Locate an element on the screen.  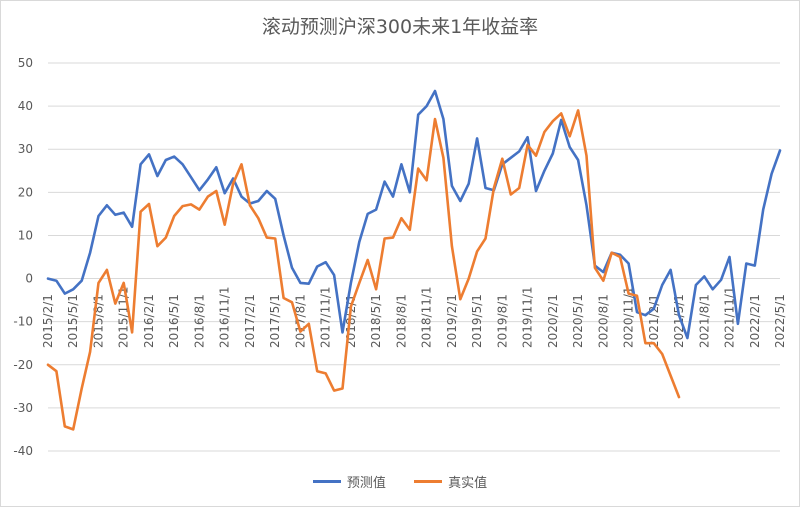
x-tick-label: 2019/5/1 is located at coordinates (477, 321).